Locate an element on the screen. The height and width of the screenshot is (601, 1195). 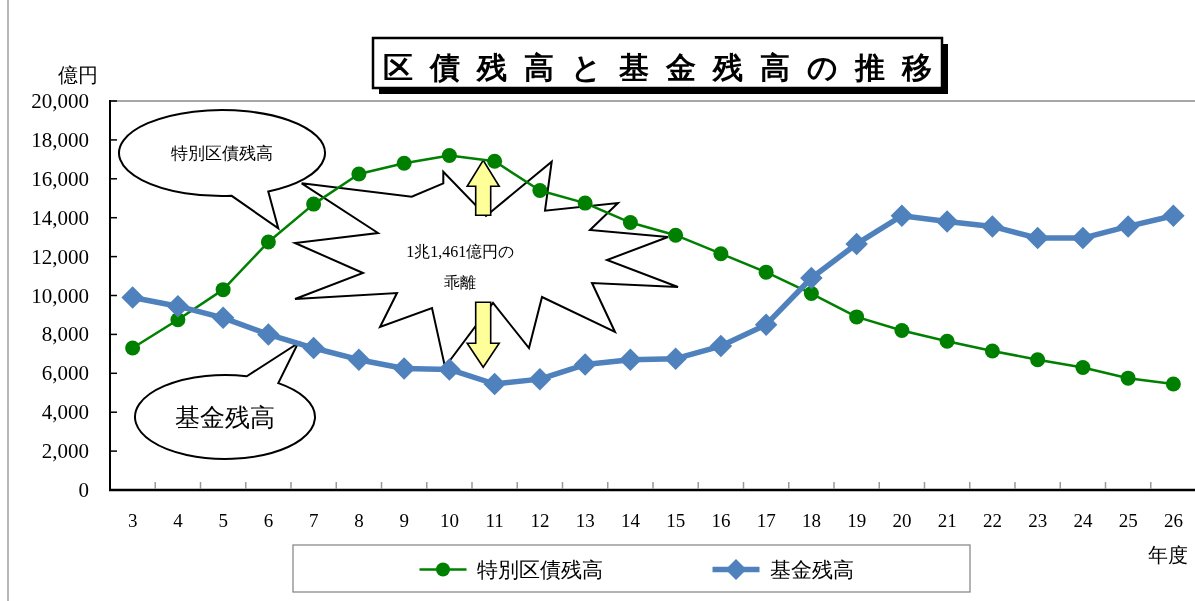
x-tick-label: 18 is located at coordinates (811, 520).